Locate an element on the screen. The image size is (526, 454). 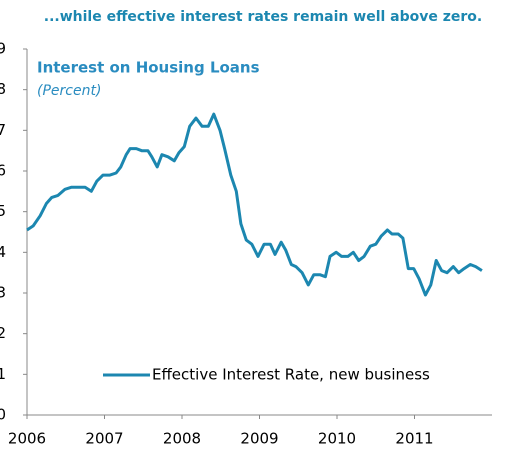
y-tick-label: 1 is located at coordinates (3, 374).